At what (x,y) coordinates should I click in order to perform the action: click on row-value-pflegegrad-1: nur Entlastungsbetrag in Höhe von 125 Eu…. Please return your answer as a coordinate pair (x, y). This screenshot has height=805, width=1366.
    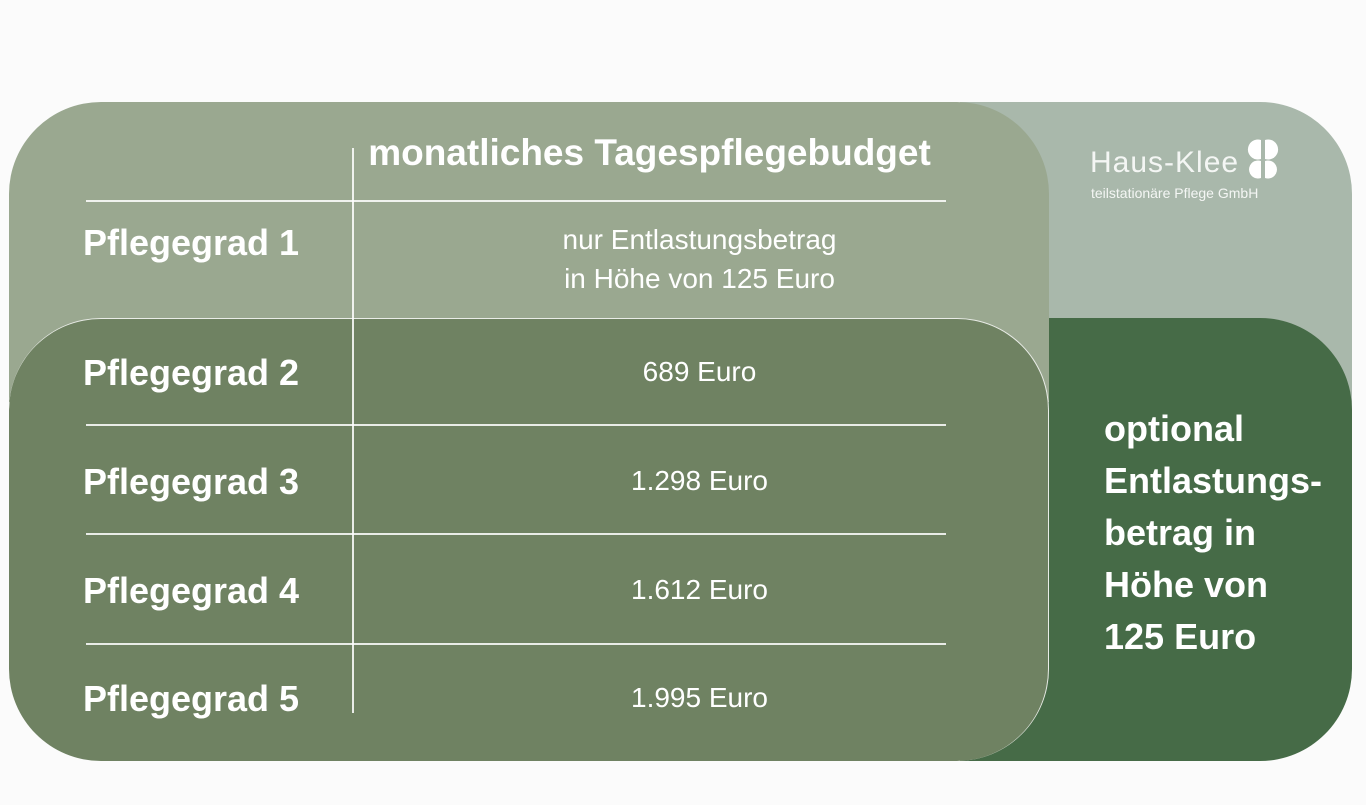
    Looking at the image, I should click on (699, 259).